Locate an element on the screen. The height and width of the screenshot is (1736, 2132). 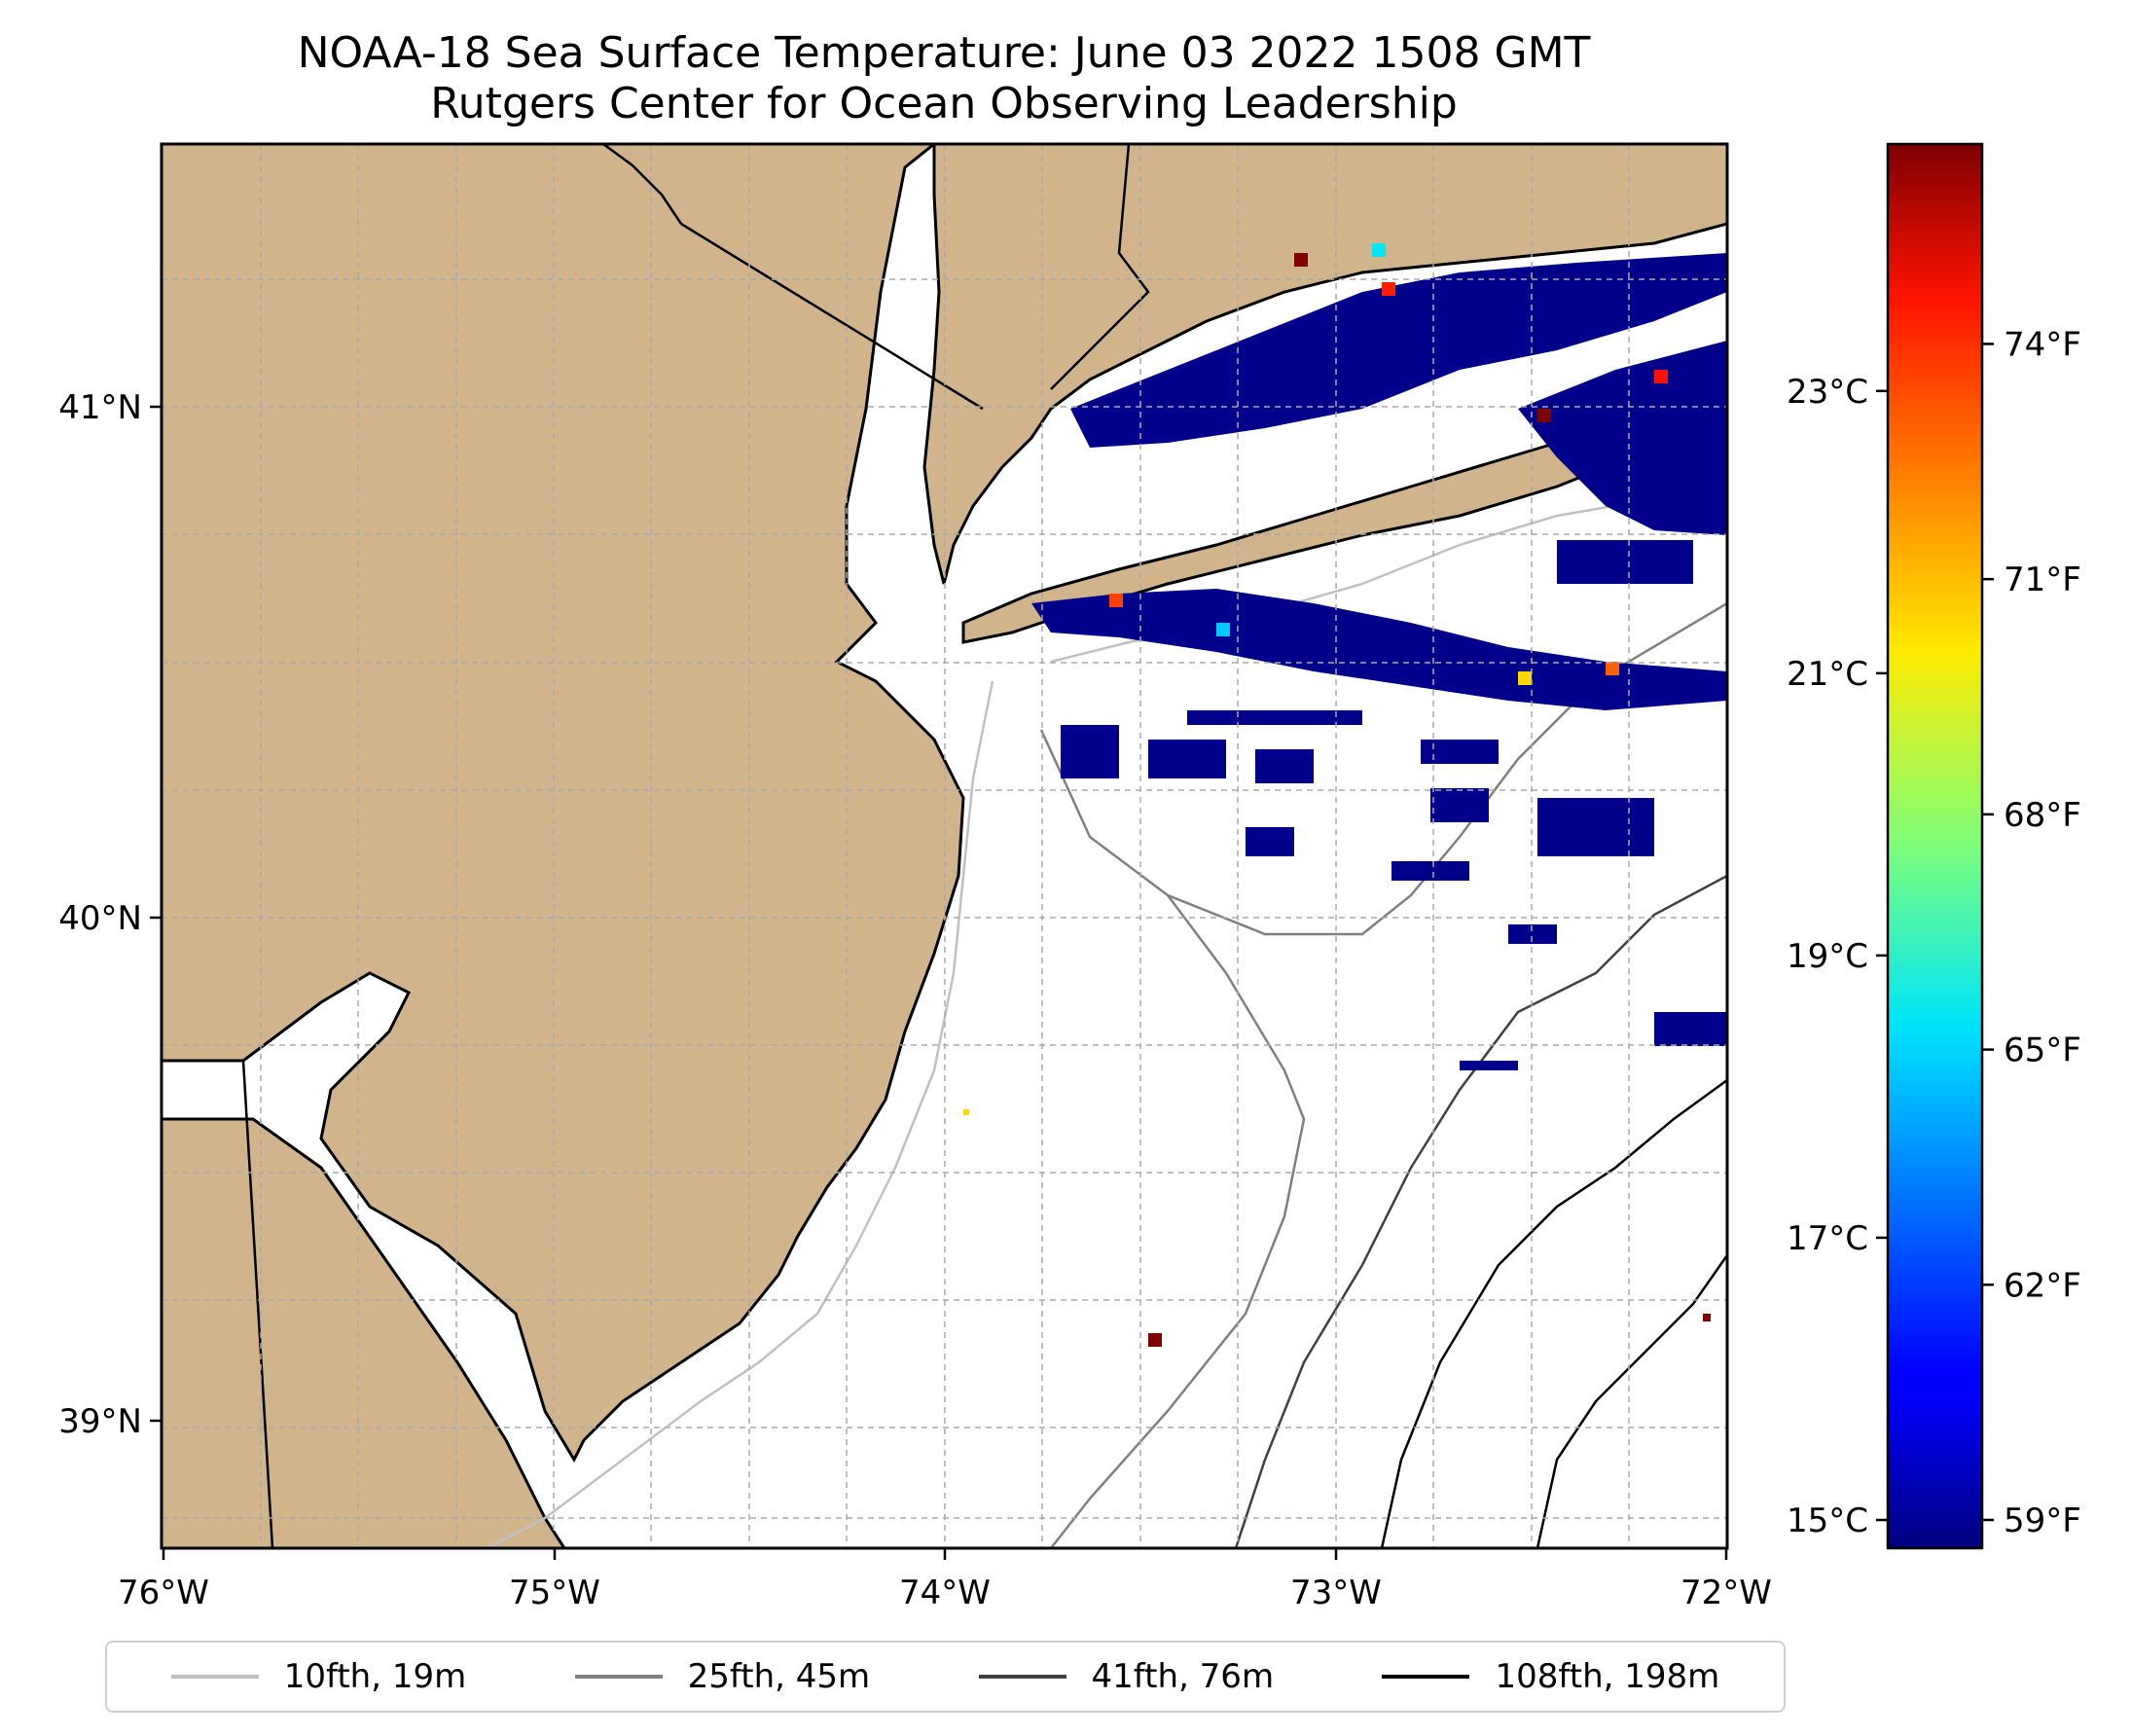
legend-swatch-25fth is located at coordinates (618, 1677).